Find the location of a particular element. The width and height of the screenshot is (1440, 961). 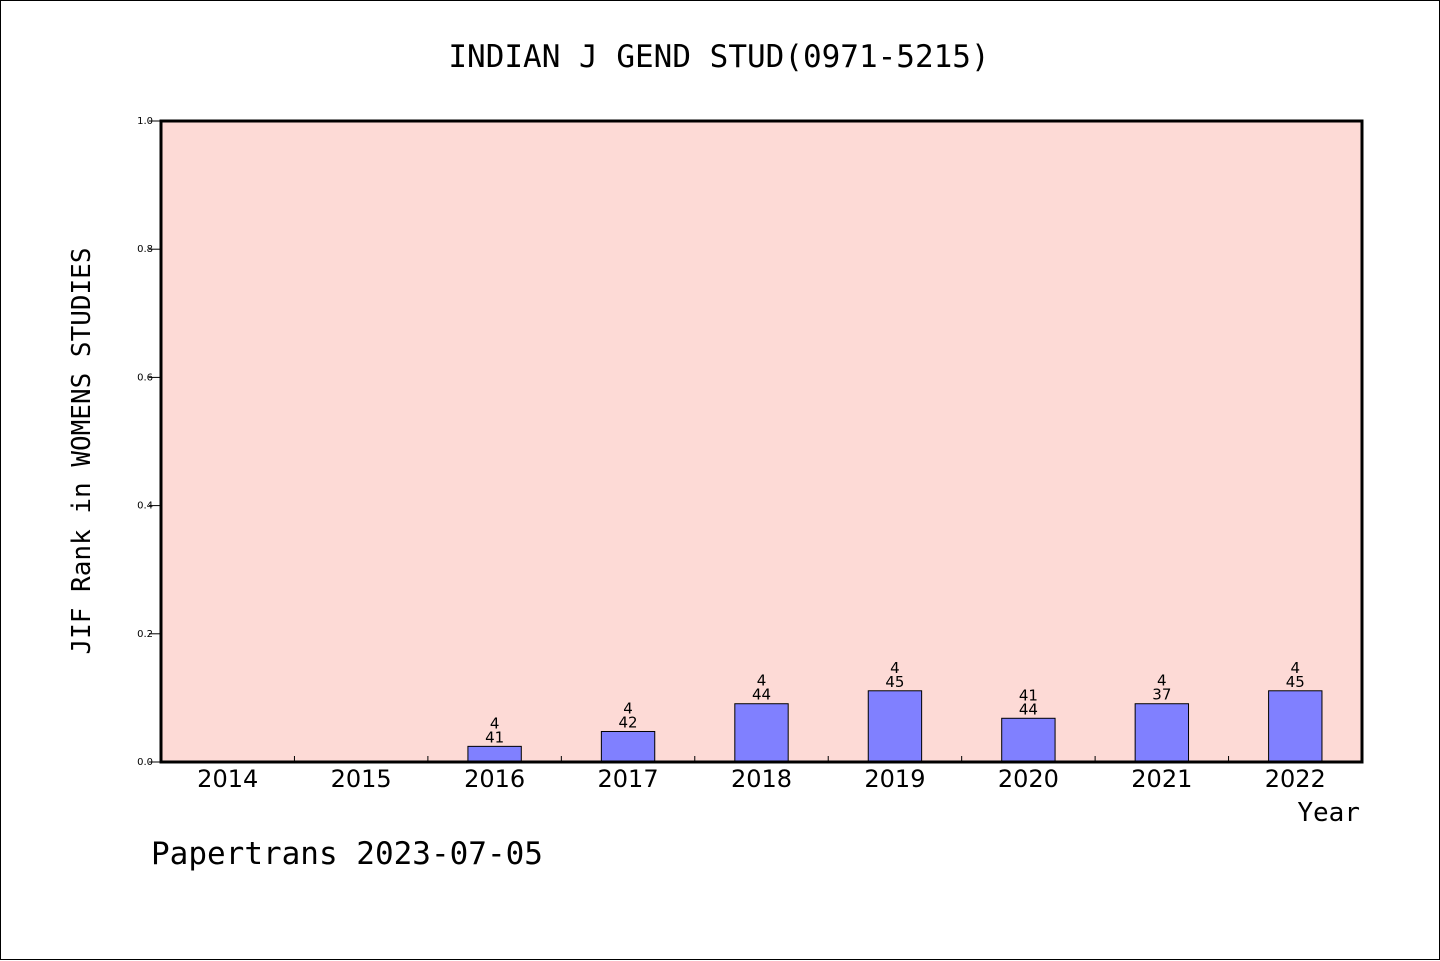

y-axis-ticks: 0.0 0.2 0.4 0.6 0.8 1.0 is located at coordinates (149, 442).